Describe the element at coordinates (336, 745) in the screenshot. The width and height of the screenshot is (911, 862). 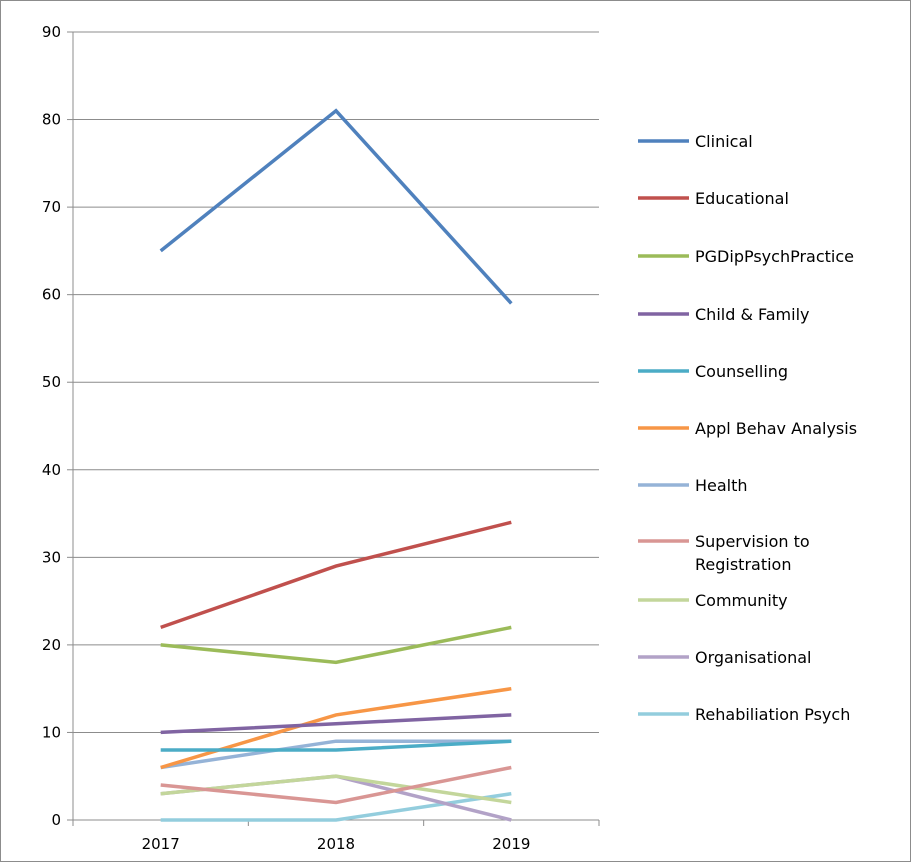
I see `series-line-counselling` at that location.